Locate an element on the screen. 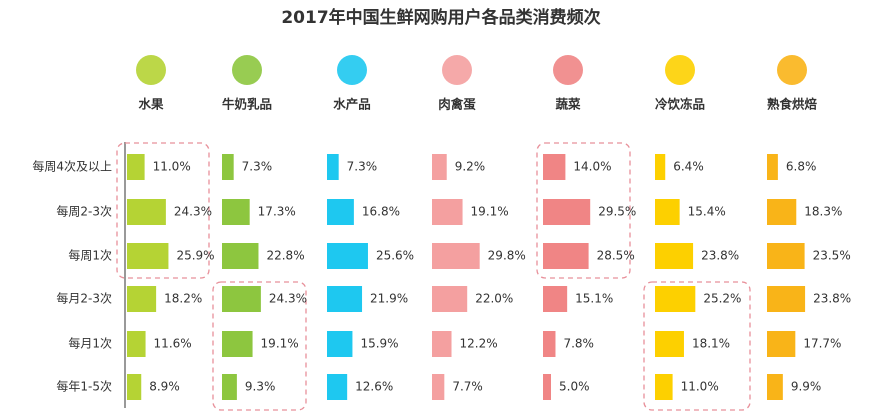 The width and height of the screenshot is (882, 420). row-label: 每月2-3次 is located at coordinates (84, 298).